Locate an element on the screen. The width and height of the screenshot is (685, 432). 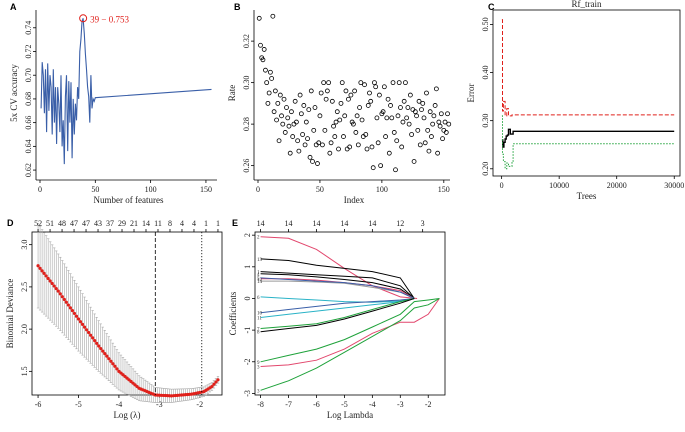
chart-a-annotation: 39 − 0.753 is located at coordinates (109, 19).